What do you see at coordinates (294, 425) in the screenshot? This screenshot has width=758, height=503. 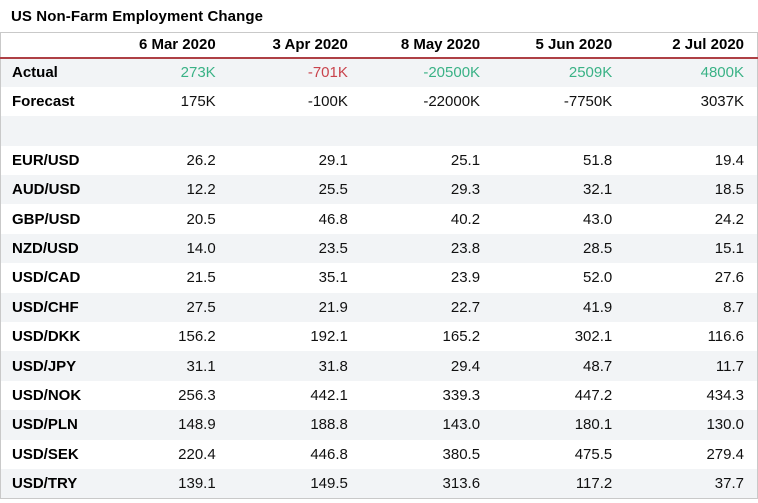 I see `cell-value: 188.8` at bounding box center [294, 425].